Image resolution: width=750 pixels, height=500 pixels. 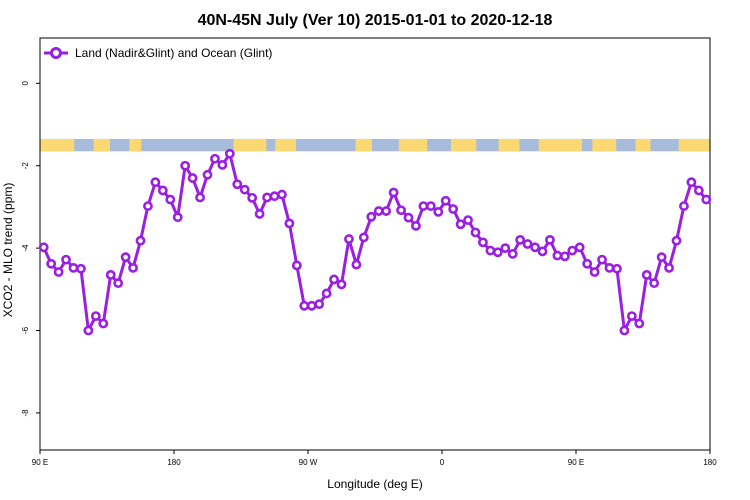 What do you see at coordinates (8, 250) in the screenshot?
I see `y-axis-label: XCO2 - MLO trend (ppm)` at bounding box center [8, 250].